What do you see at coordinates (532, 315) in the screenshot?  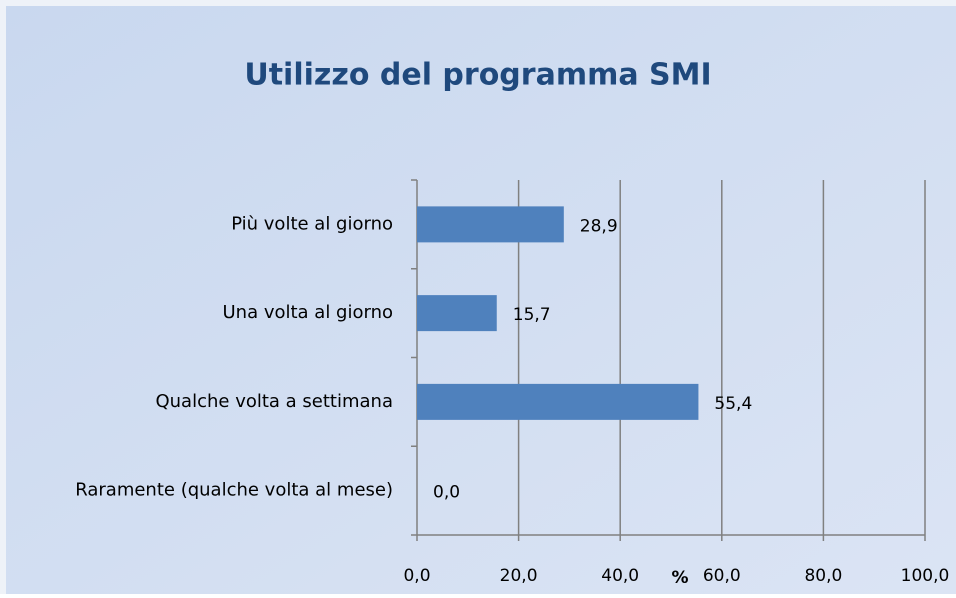 I see `value-label: 15,7` at bounding box center [532, 315].